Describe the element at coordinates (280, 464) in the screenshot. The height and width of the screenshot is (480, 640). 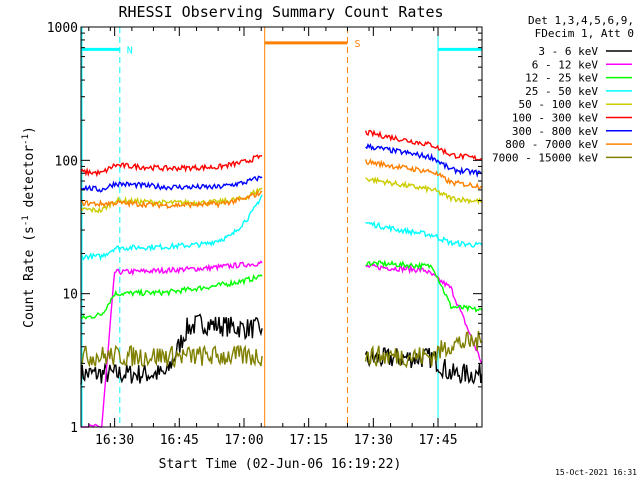
I see `x-axis-label: Start Time (02-Jun-06 16:19:22)` at that location.